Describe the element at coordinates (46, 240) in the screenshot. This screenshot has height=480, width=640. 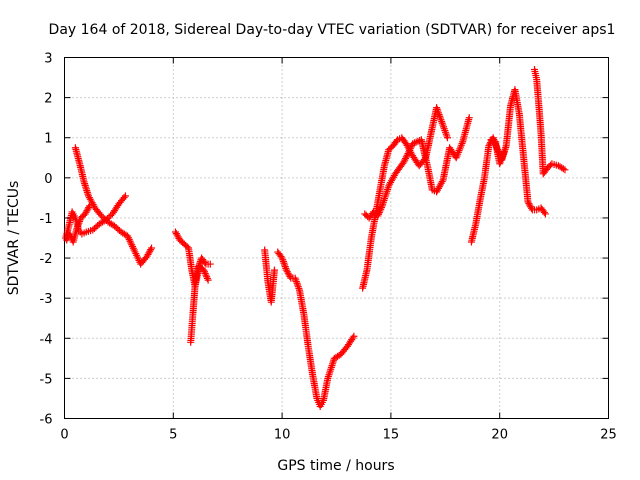
I see `y-tick-labels: -6 -5 -4 -3 -2 -1 0 1 2 3` at that location.